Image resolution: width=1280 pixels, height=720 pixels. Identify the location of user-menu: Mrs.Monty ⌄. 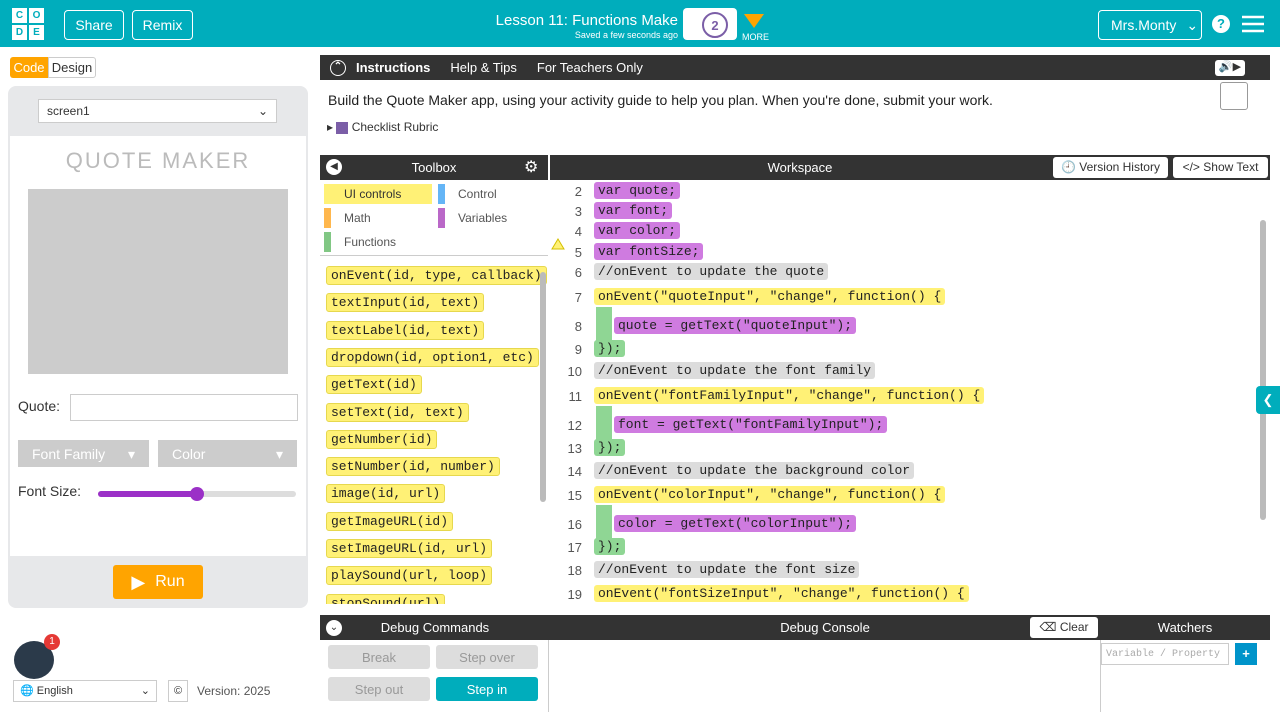
(1150, 25).